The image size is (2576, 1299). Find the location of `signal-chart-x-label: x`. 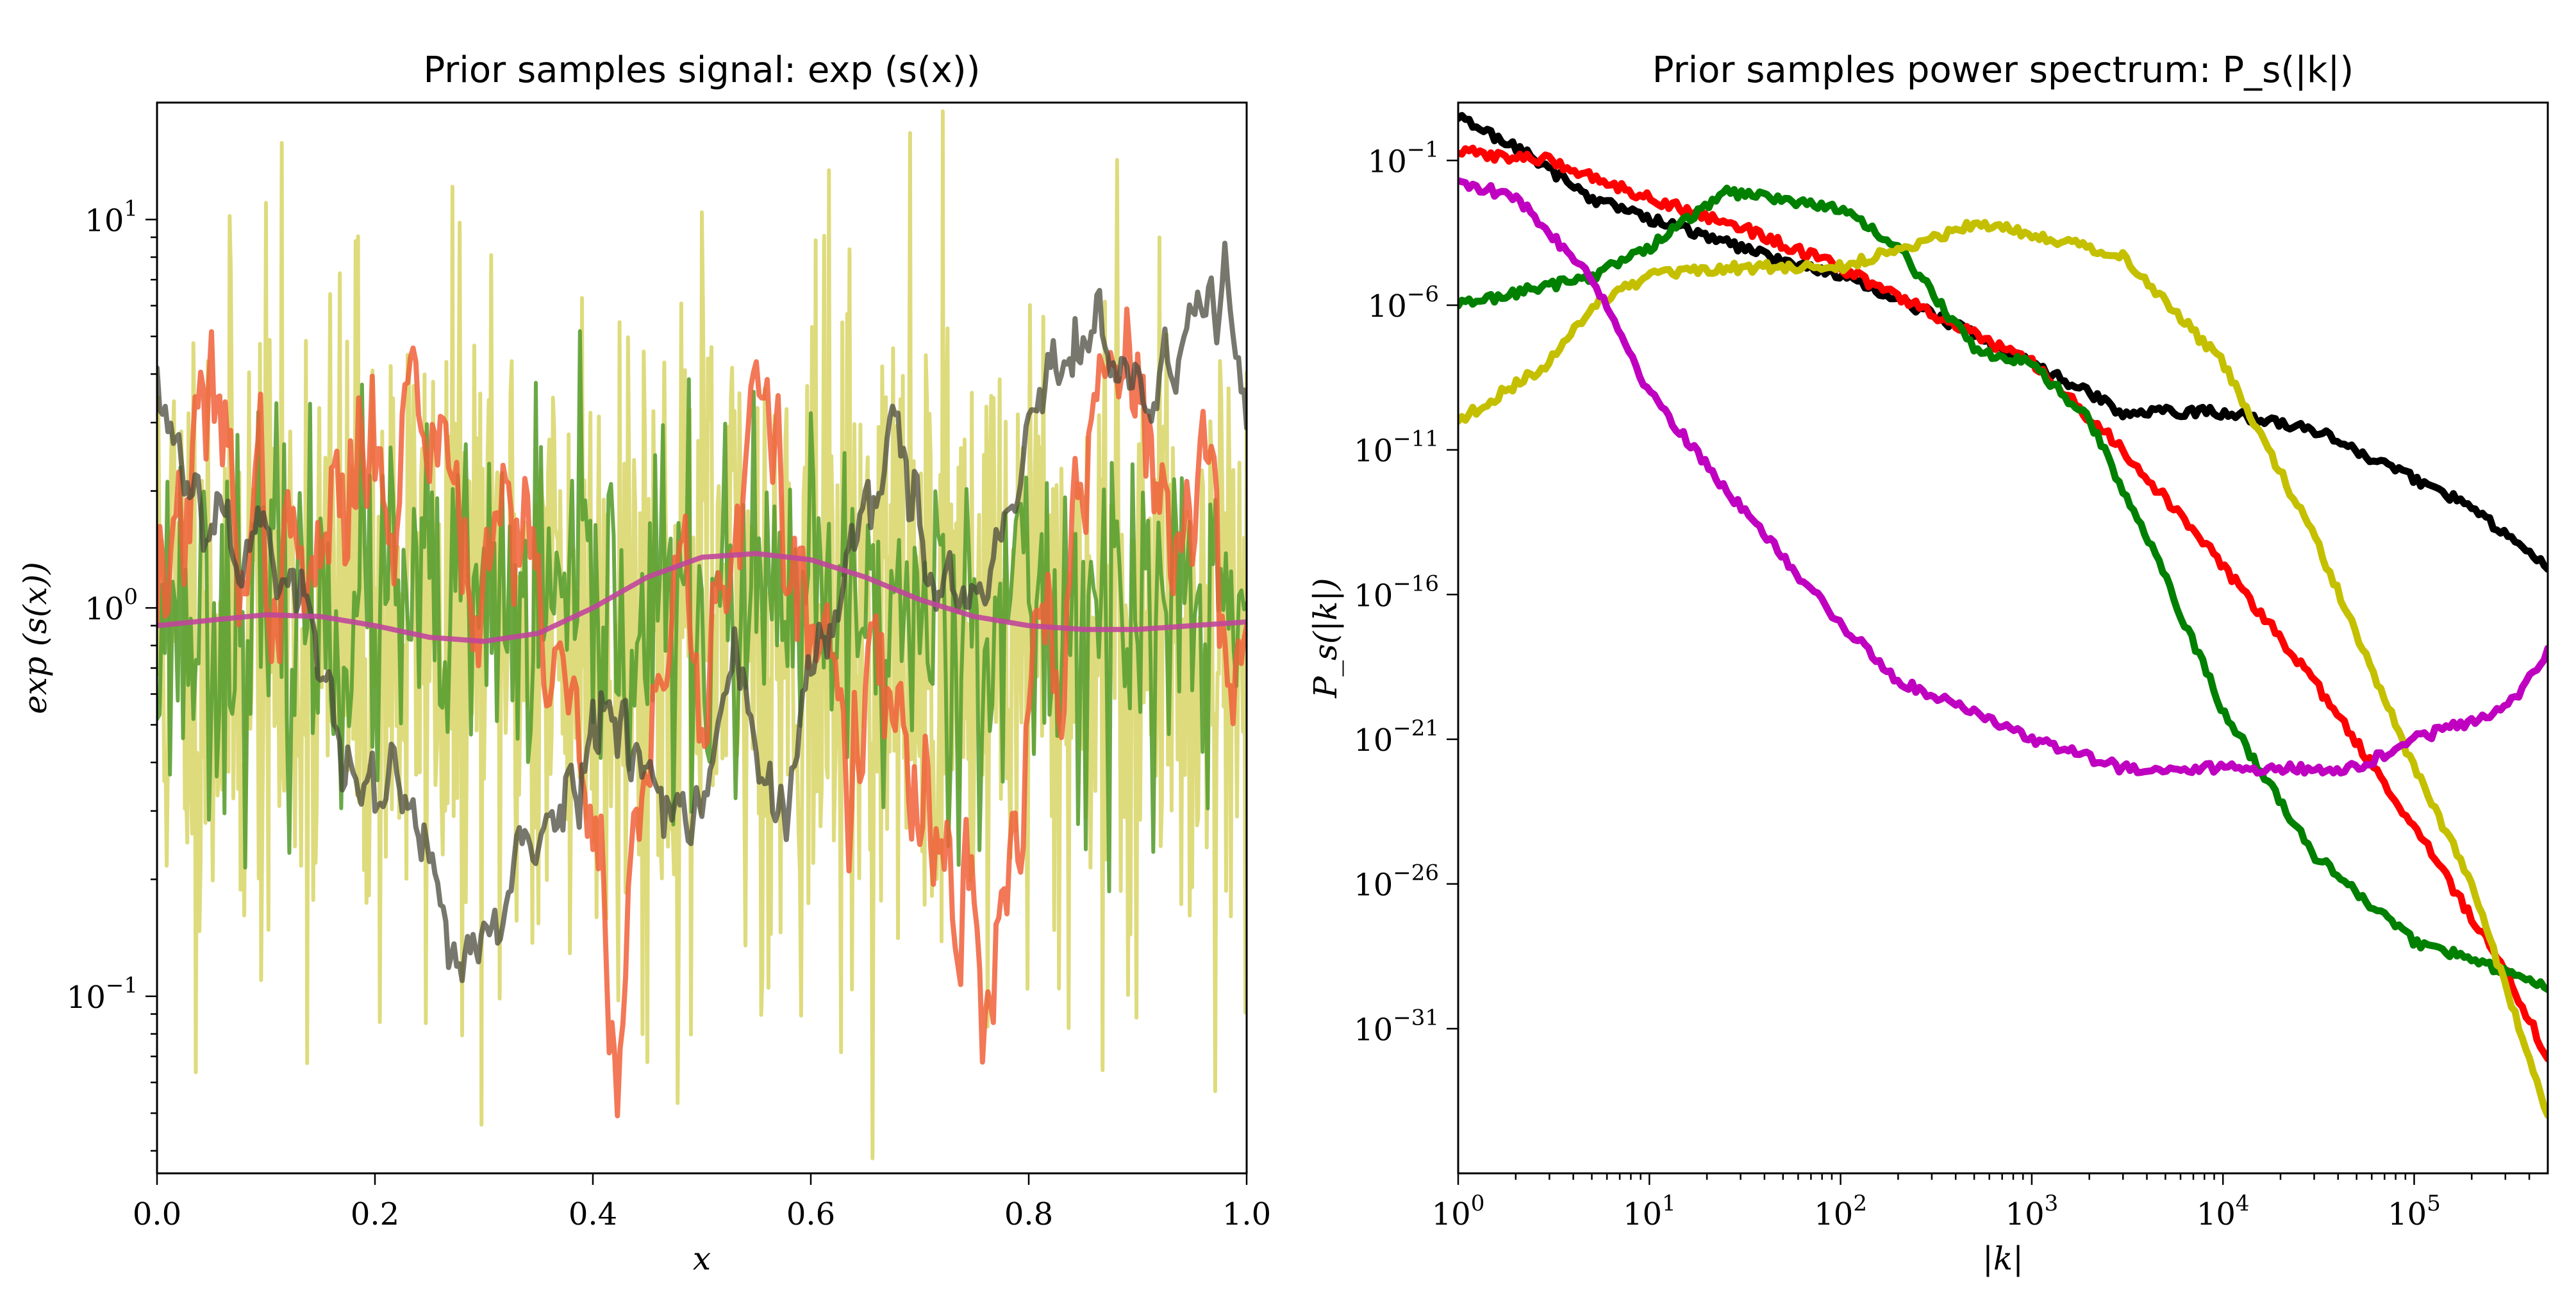

signal-chart-x-label: x is located at coordinates (702, 1258).